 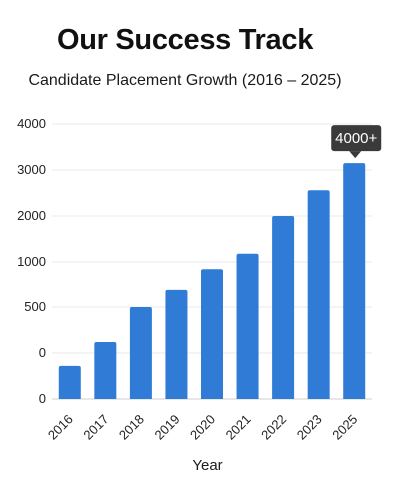 I want to click on x-axis-ticks: 2016 2017 2018 2019 2020 2021 2022 2023 2025, so click(x=203, y=427).